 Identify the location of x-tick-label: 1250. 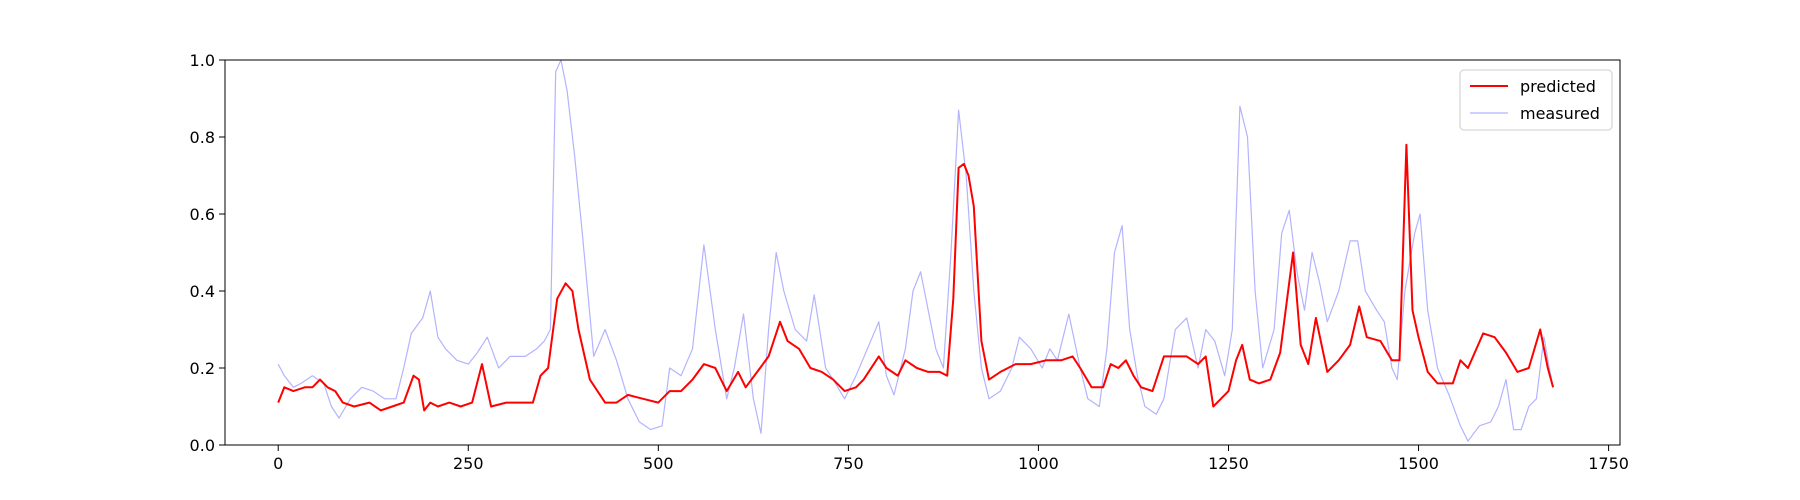
(1228, 463).